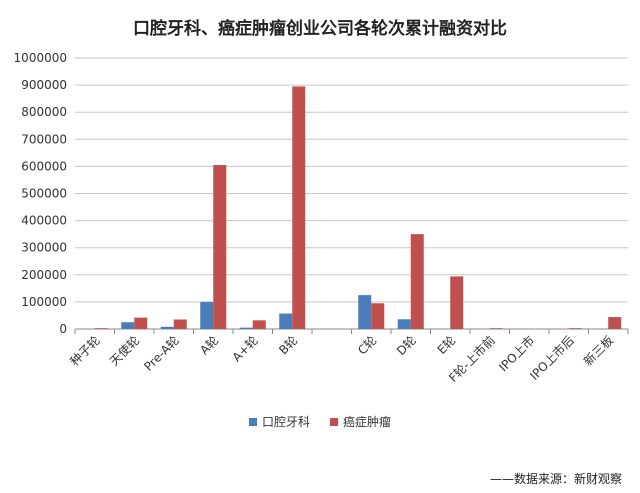 This screenshot has height=493, width=640. I want to click on x-tick-label: B轮, so click(288, 345).